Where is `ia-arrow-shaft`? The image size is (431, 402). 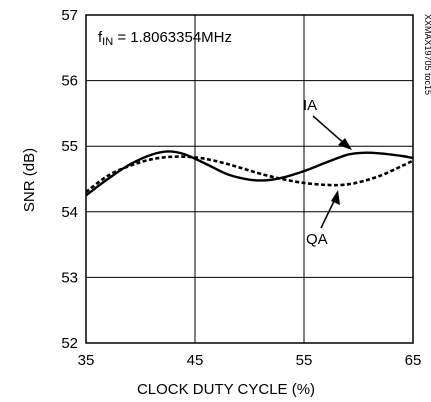 ia-arrow-shaft is located at coordinates (329, 130).